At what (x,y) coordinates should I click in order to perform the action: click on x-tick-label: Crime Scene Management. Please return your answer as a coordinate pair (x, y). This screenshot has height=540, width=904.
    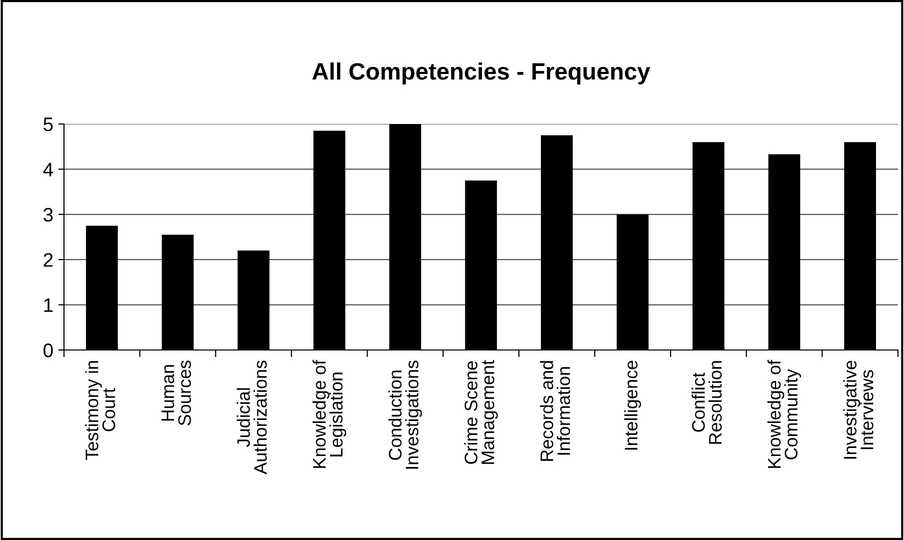
    Looking at the image, I should click on (481, 412).